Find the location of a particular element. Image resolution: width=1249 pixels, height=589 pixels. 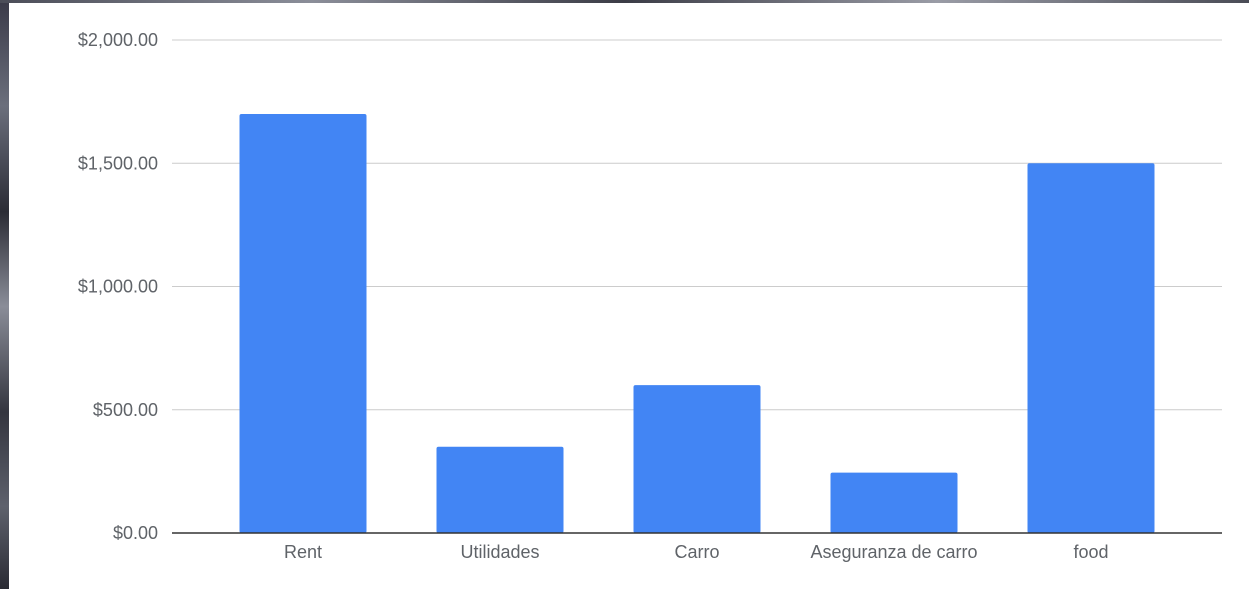

y-tick-label: $0.00 is located at coordinates (135, 533).